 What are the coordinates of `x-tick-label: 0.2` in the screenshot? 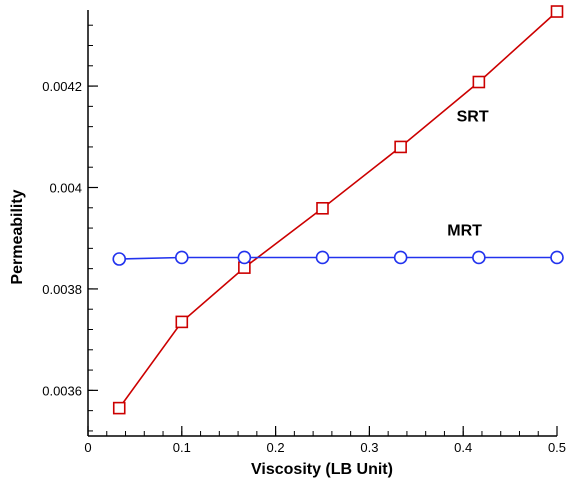 It's located at (276, 447).